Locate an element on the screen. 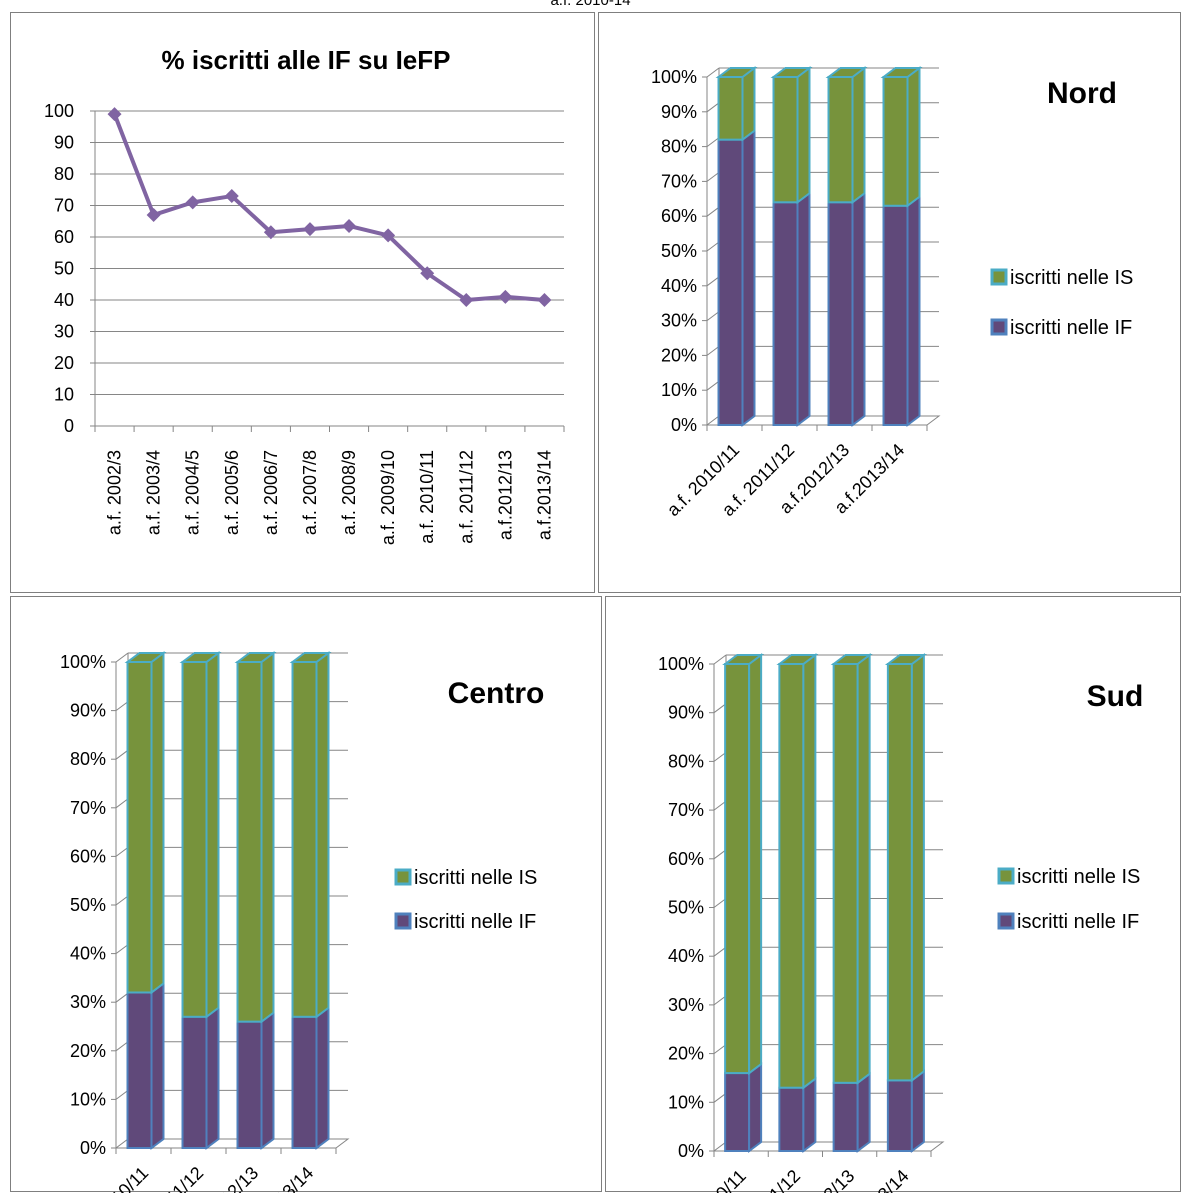 The width and height of the screenshot is (1181, 1193). y-tick-label: 80% is located at coordinates (679, 147).